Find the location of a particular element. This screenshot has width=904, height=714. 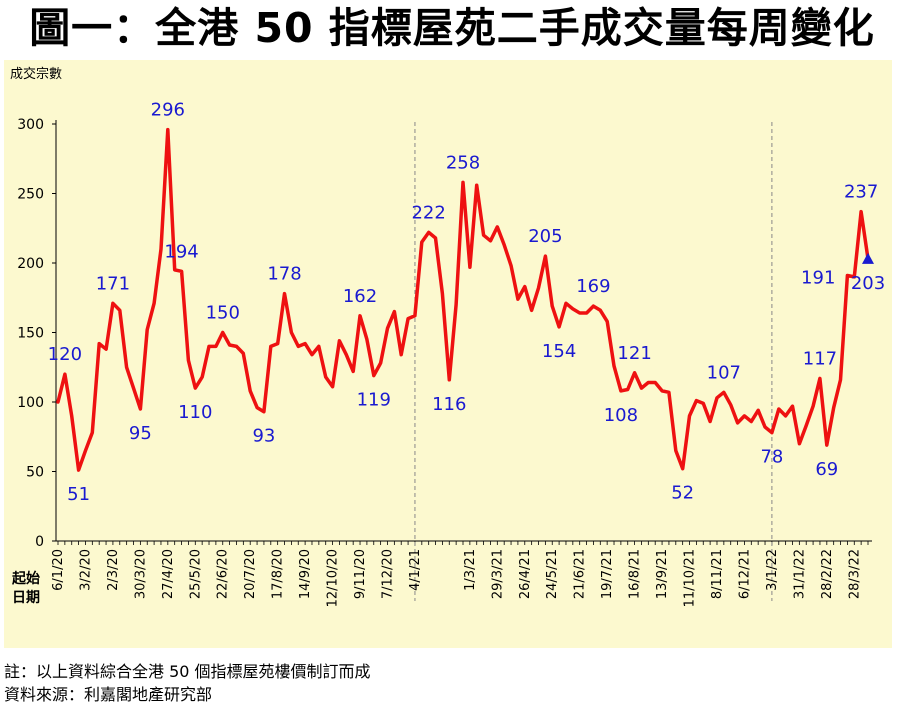

data-label: 69 is located at coordinates (826, 469).